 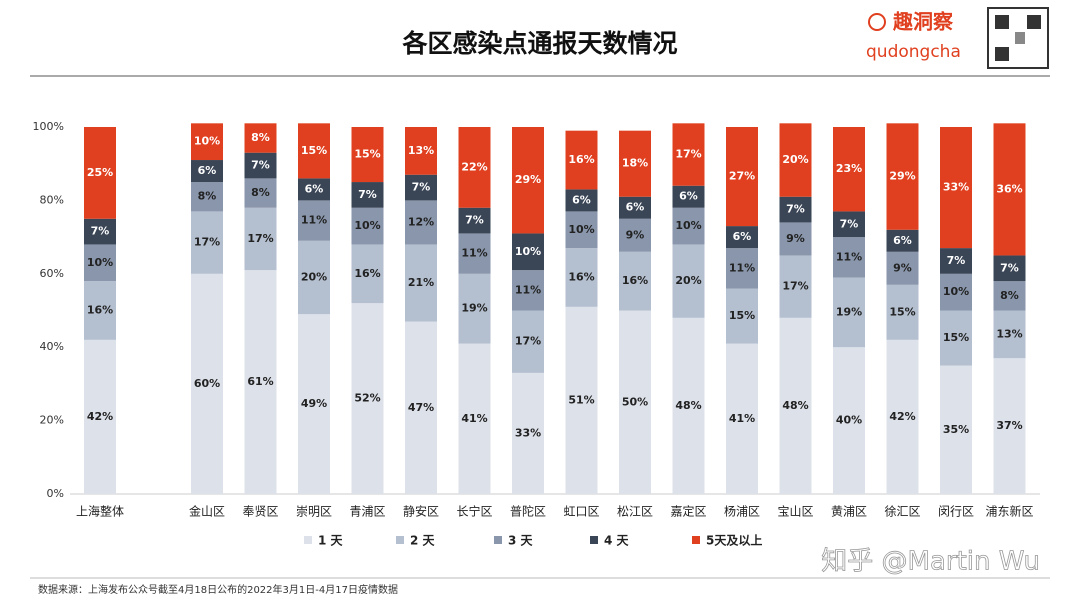 What do you see at coordinates (52, 273) in the screenshot?
I see `y-tick-label: 60%` at bounding box center [52, 273].